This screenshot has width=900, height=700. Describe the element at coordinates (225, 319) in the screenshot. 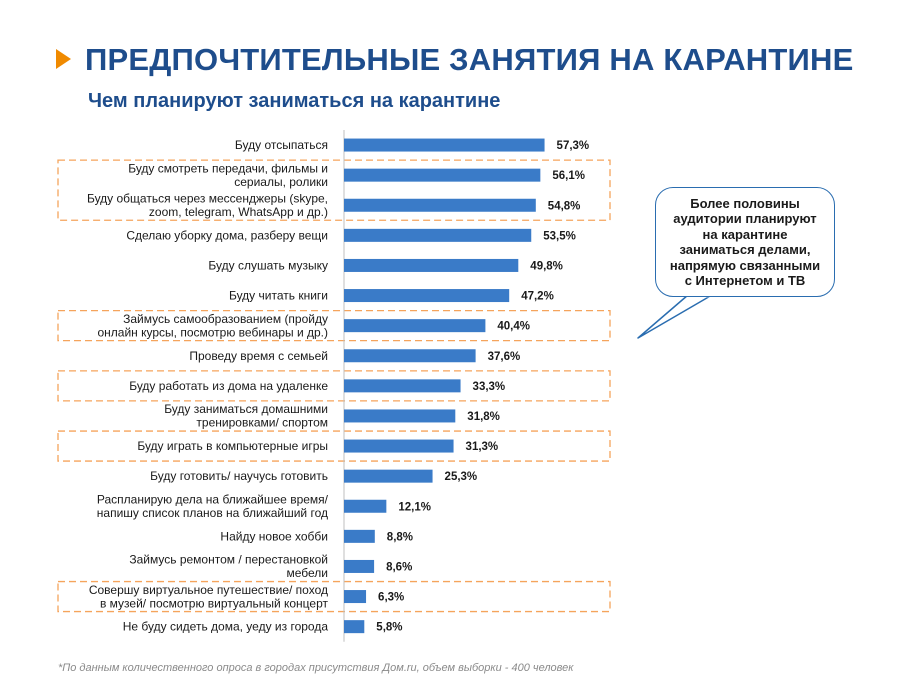

I see `category-label: Займусь самообразованием (пройду` at that location.